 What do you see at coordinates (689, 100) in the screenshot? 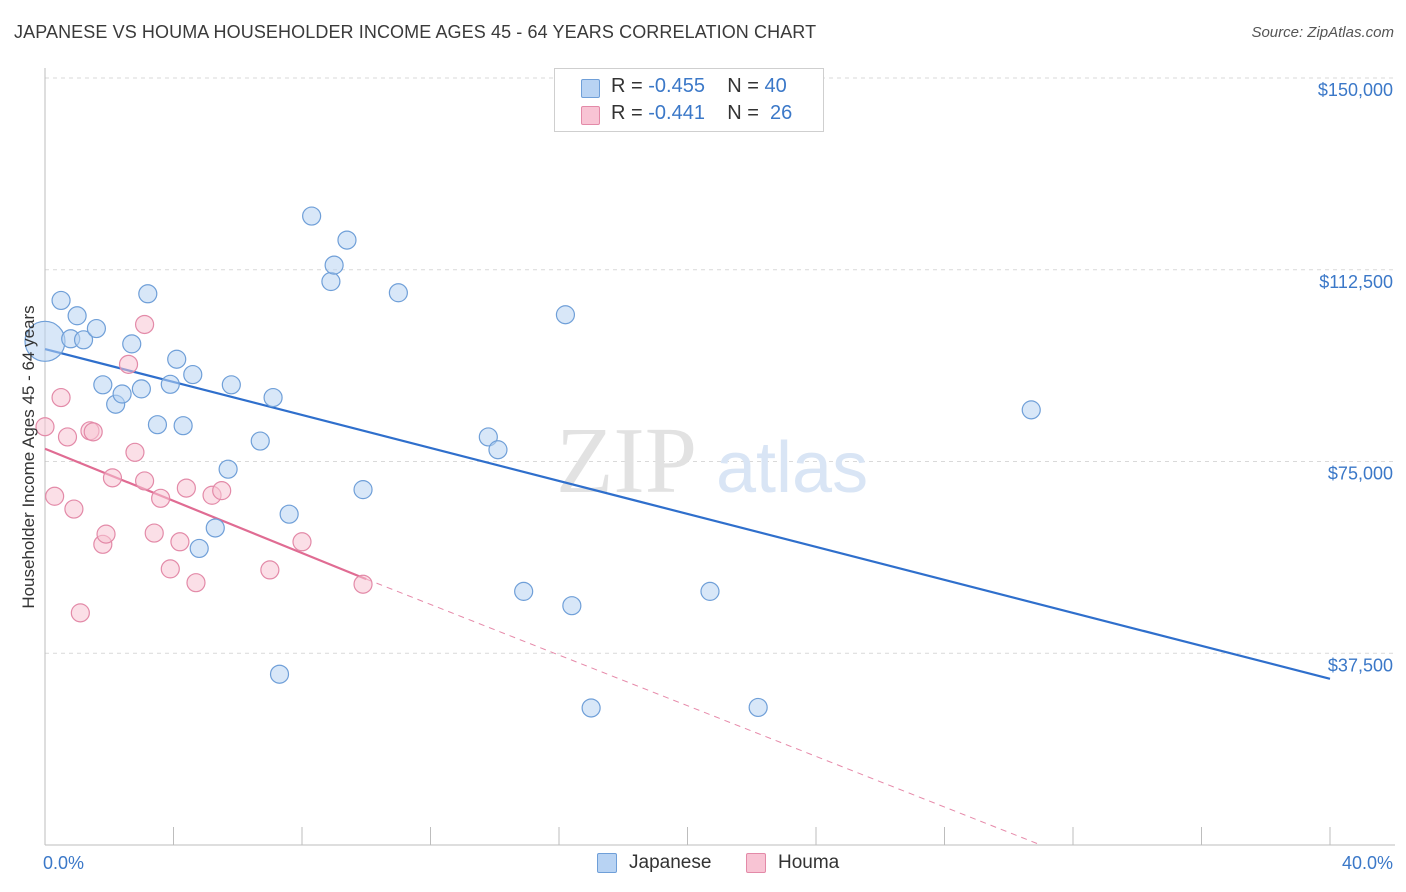
I see `correlation-legend: R = -0.455 N = 40 R = -0.441 N = 26` at bounding box center [689, 100].